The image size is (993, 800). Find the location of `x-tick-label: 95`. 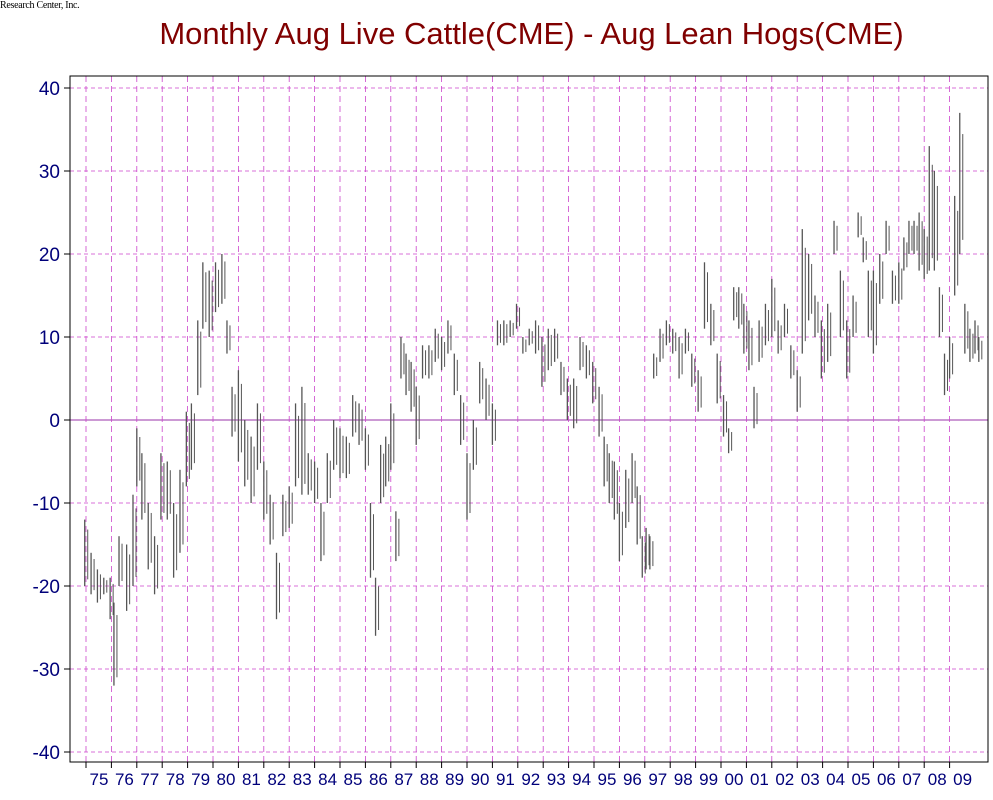

x-tick-label: 95 is located at coordinates (607, 779).